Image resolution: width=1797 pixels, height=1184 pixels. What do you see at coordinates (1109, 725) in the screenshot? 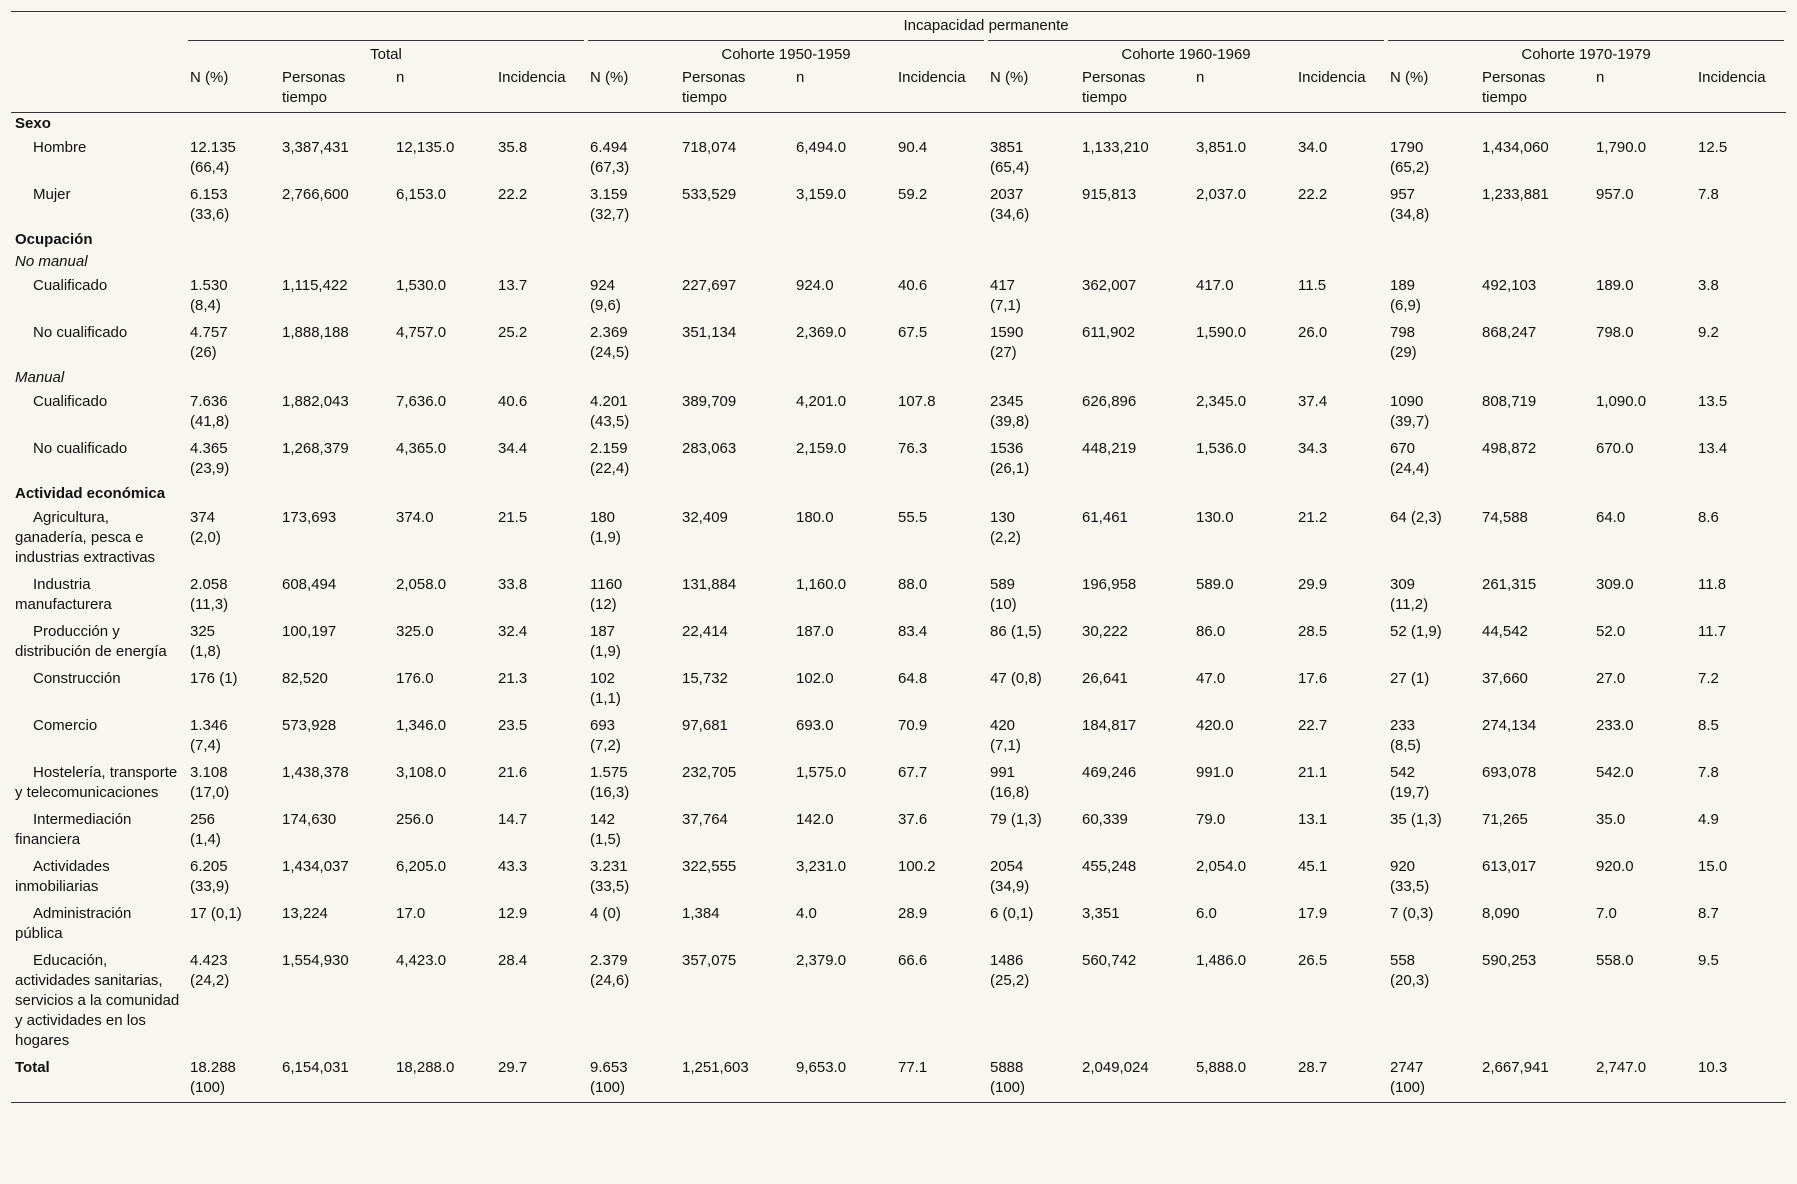
I see `cell: 184,817` at bounding box center [1109, 725].